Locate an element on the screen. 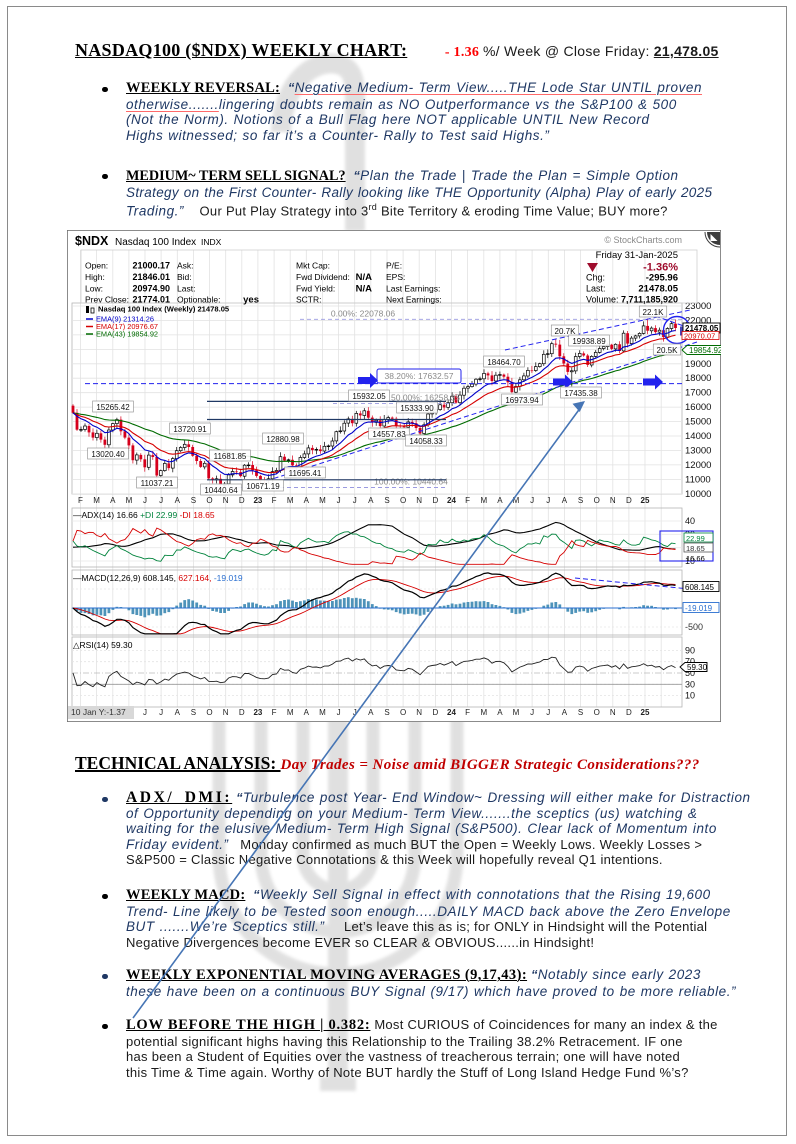 The width and height of the screenshot is (796, 1144). svg-text: 0.00%: 22078.06 is located at coordinates (363, 313).